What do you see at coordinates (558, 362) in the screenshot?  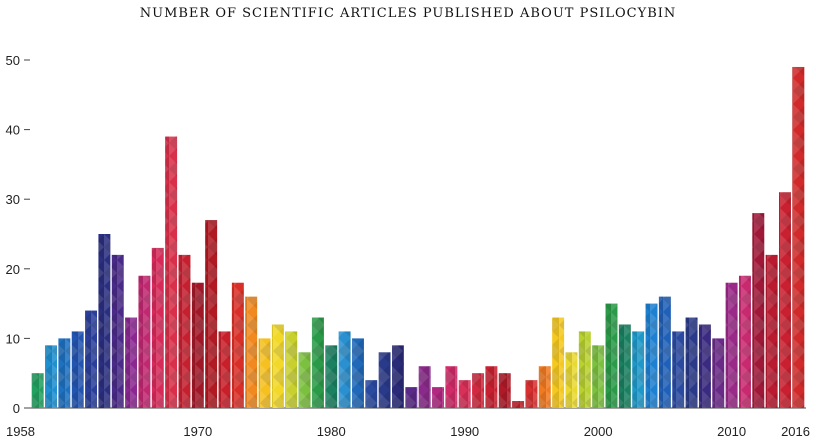 I see `bar-facet-overlay-1997` at bounding box center [558, 362].